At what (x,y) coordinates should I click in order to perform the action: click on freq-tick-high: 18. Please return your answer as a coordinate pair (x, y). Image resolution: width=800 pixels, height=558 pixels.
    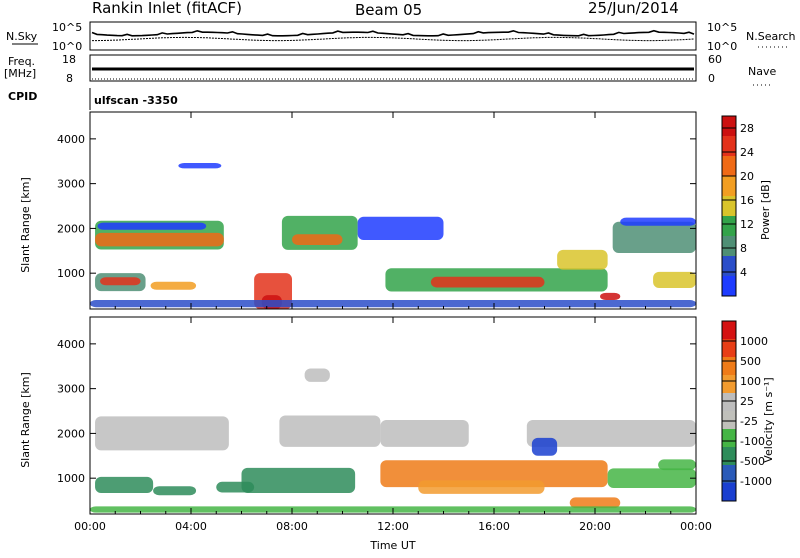
    Looking at the image, I should click on (69, 59).